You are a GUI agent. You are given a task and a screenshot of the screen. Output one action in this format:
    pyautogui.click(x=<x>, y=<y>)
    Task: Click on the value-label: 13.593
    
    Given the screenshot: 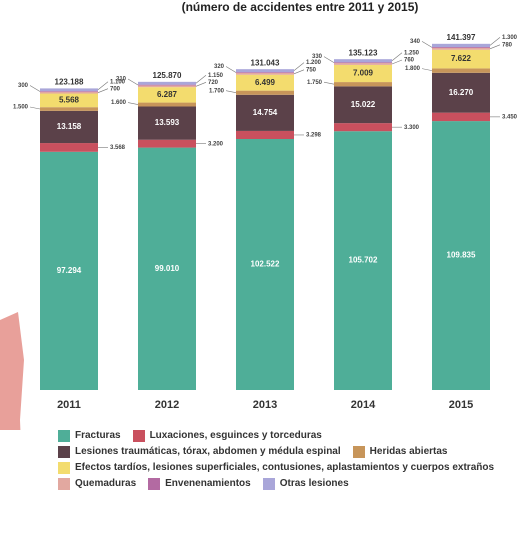 What is the action you would take?
    pyautogui.click(x=167, y=122)
    